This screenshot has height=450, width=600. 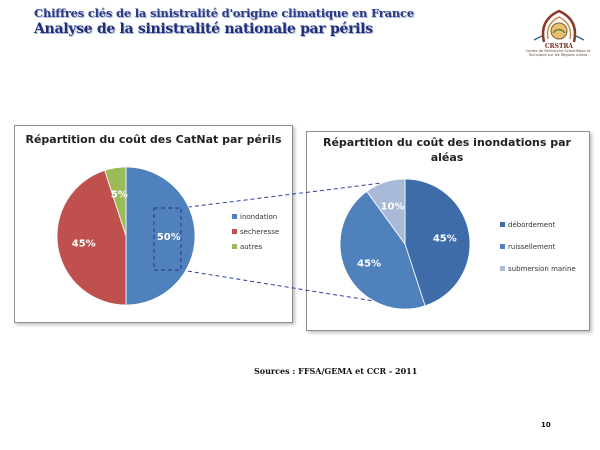 I want to click on highlight-box, so click(x=167, y=239).